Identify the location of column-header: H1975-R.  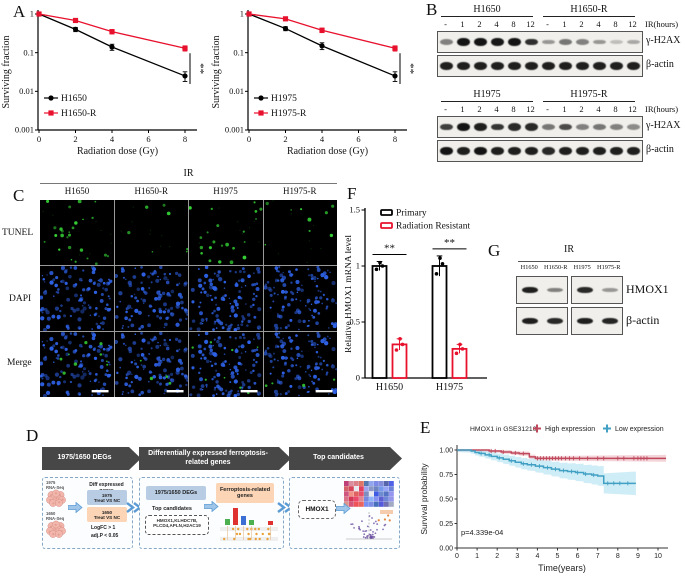
(300, 191).